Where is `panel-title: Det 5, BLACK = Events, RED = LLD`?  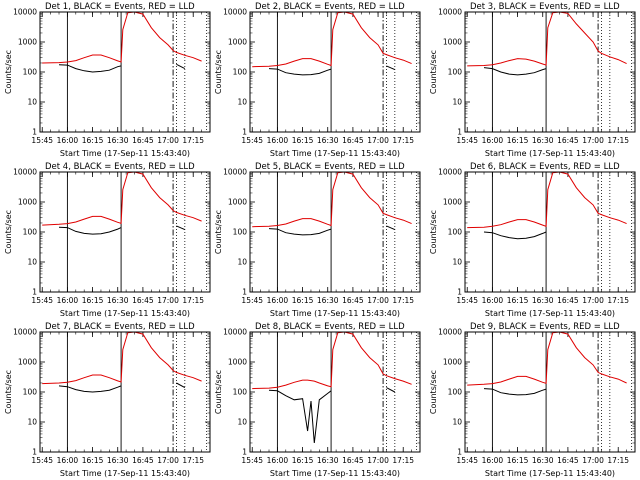 panel-title: Det 5, BLACK = Events, RED = LLD is located at coordinates (330, 167).